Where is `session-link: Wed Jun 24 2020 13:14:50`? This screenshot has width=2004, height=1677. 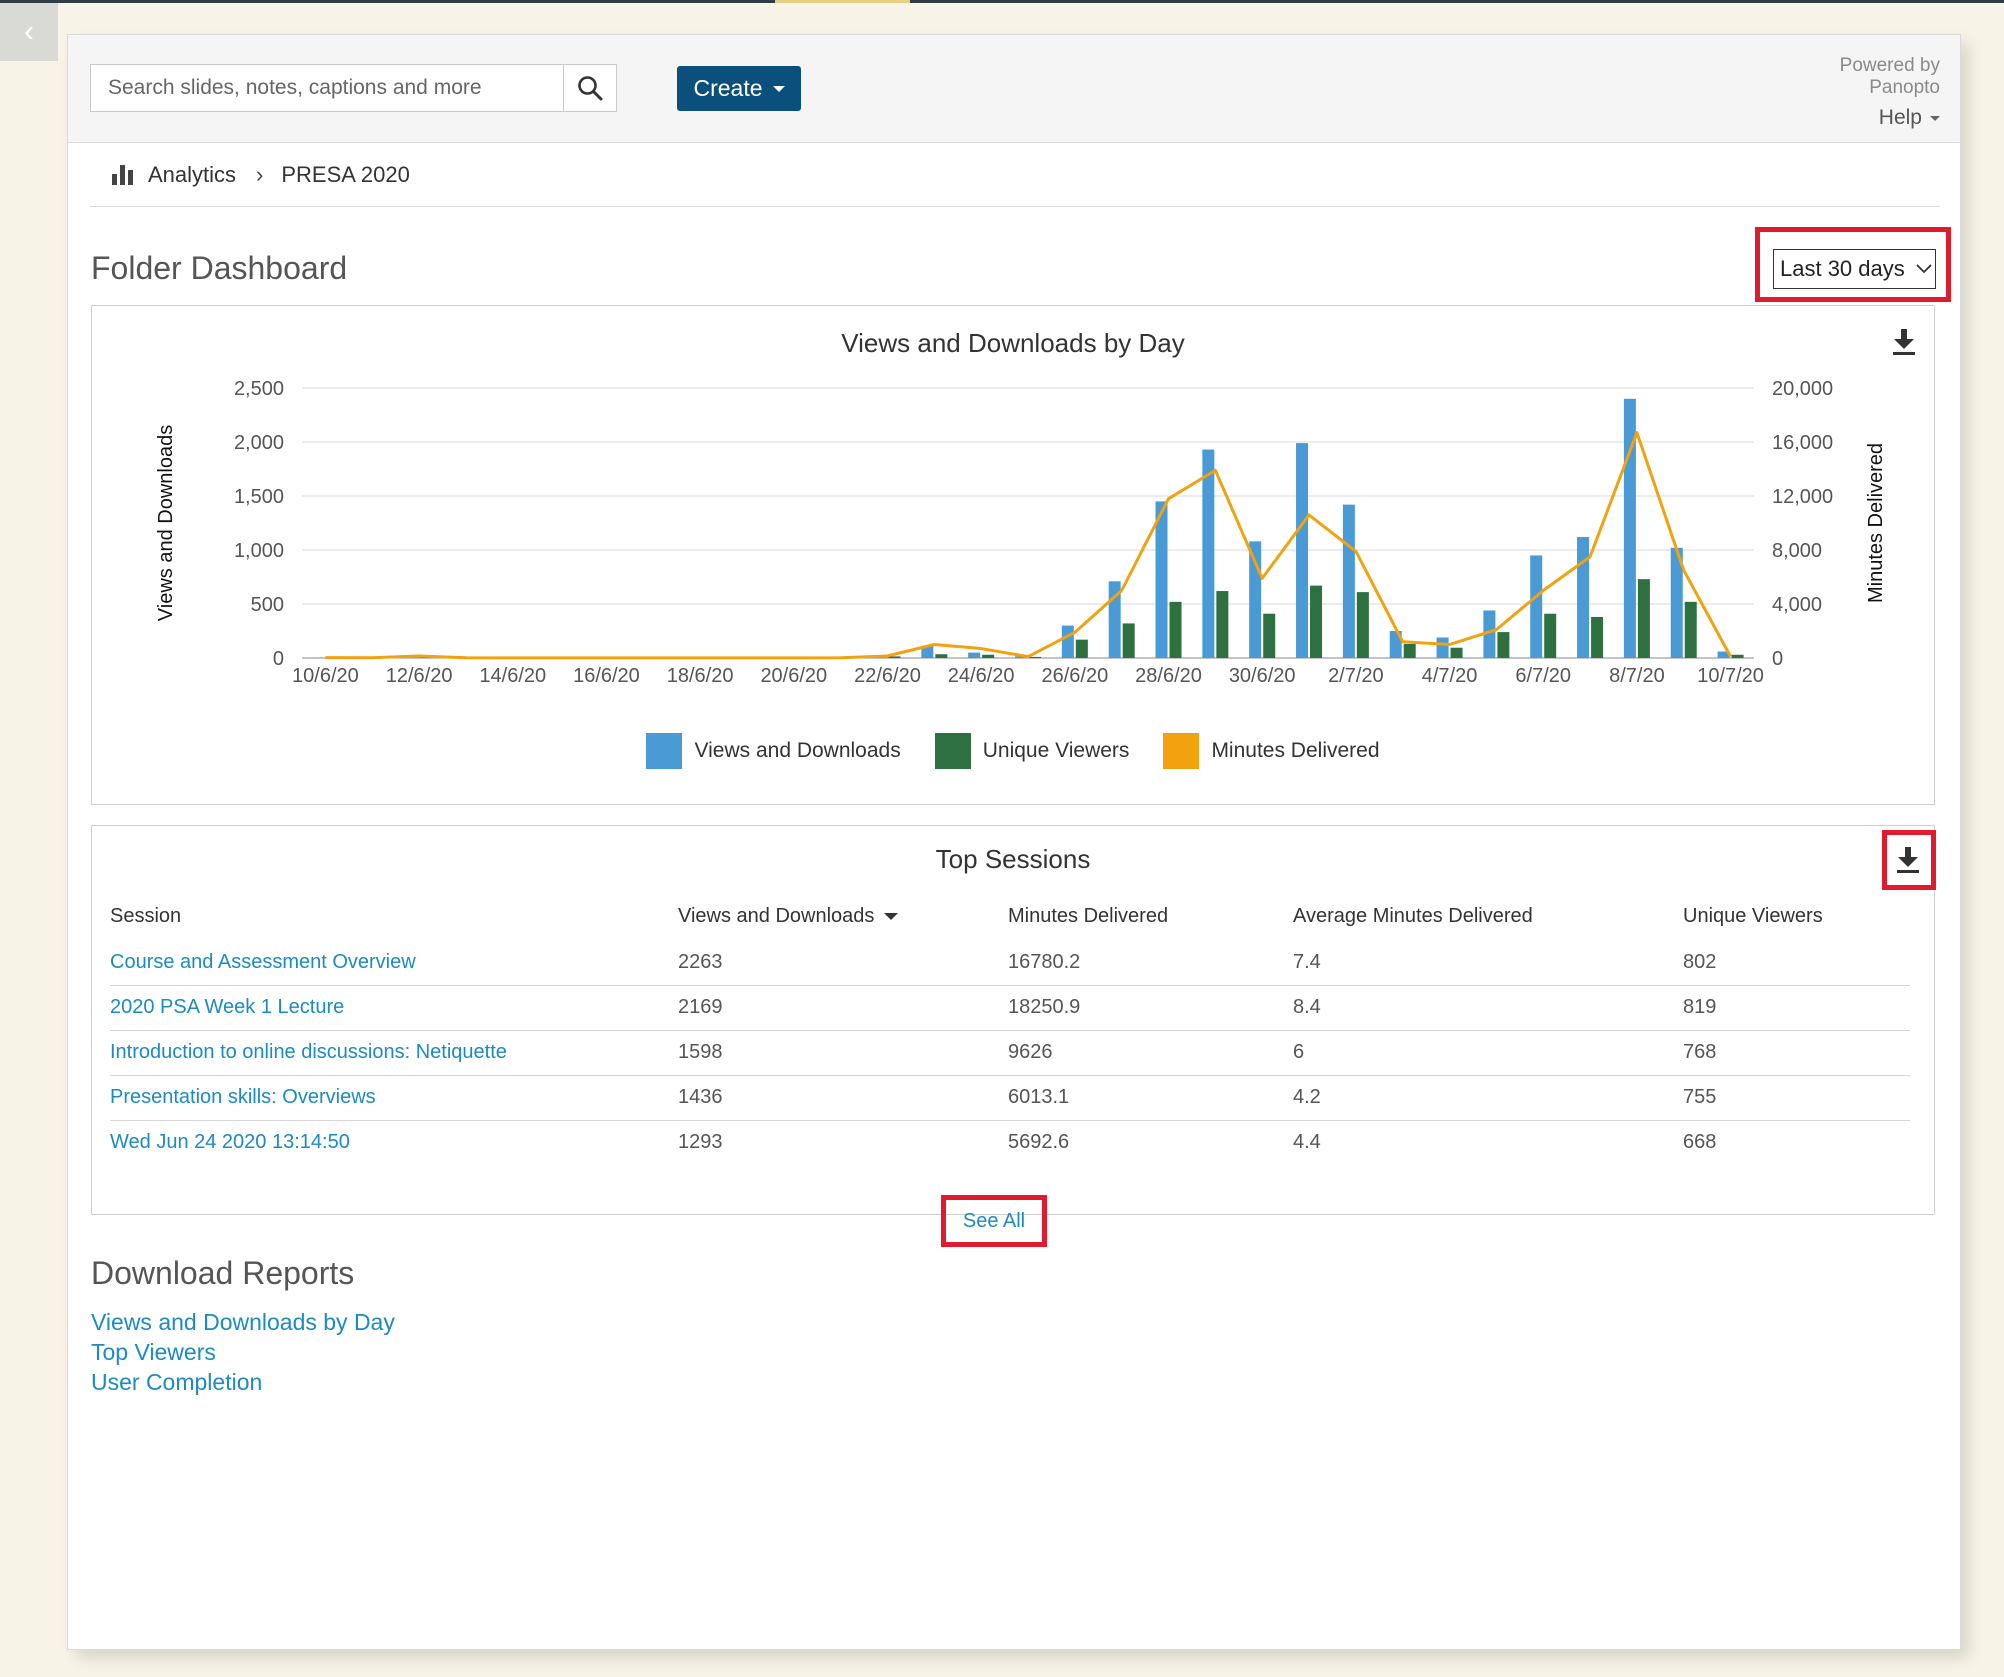
session-link: Wed Jun 24 2020 13:14:50 is located at coordinates (230, 1142).